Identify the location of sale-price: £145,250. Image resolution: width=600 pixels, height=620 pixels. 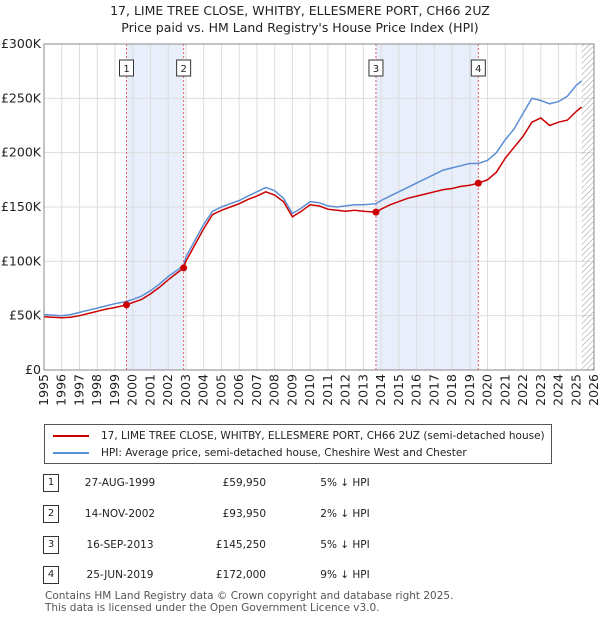
(240, 545).